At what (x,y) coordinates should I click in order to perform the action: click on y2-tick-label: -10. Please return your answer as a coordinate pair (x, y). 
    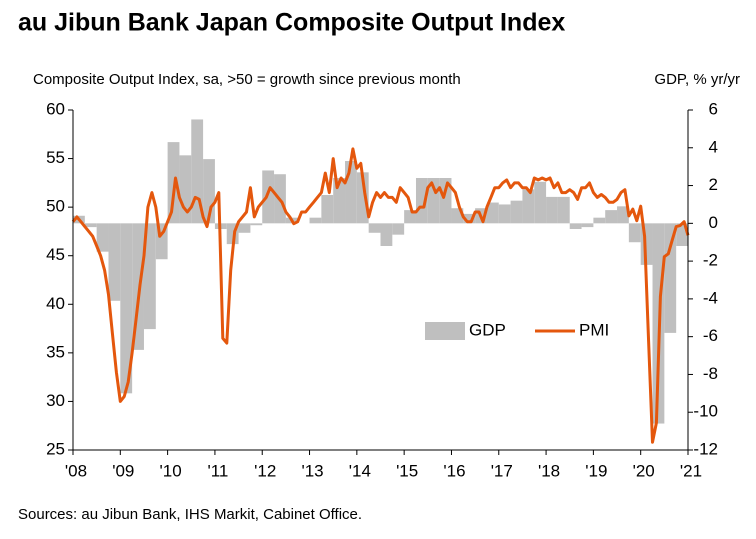
    Looking at the image, I should click on (705, 411).